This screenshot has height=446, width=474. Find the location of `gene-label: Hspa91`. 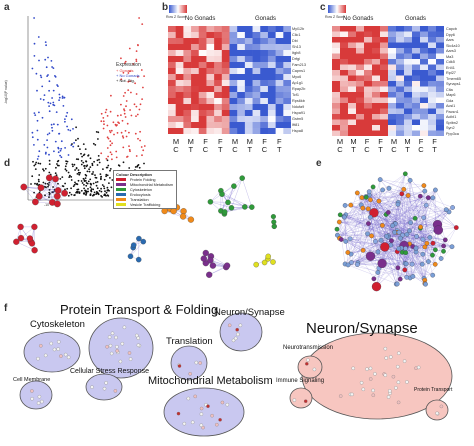

gene-label: Hspa91 is located at coordinates (299, 113).